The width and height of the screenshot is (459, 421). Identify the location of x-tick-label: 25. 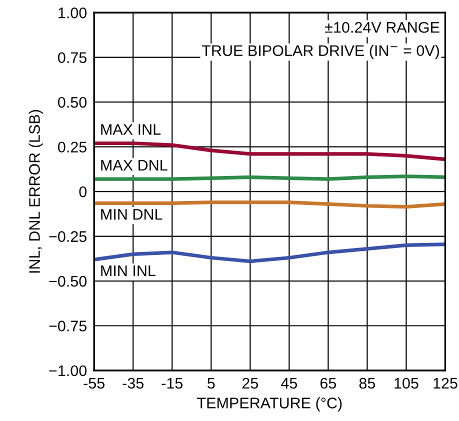
(250, 383).